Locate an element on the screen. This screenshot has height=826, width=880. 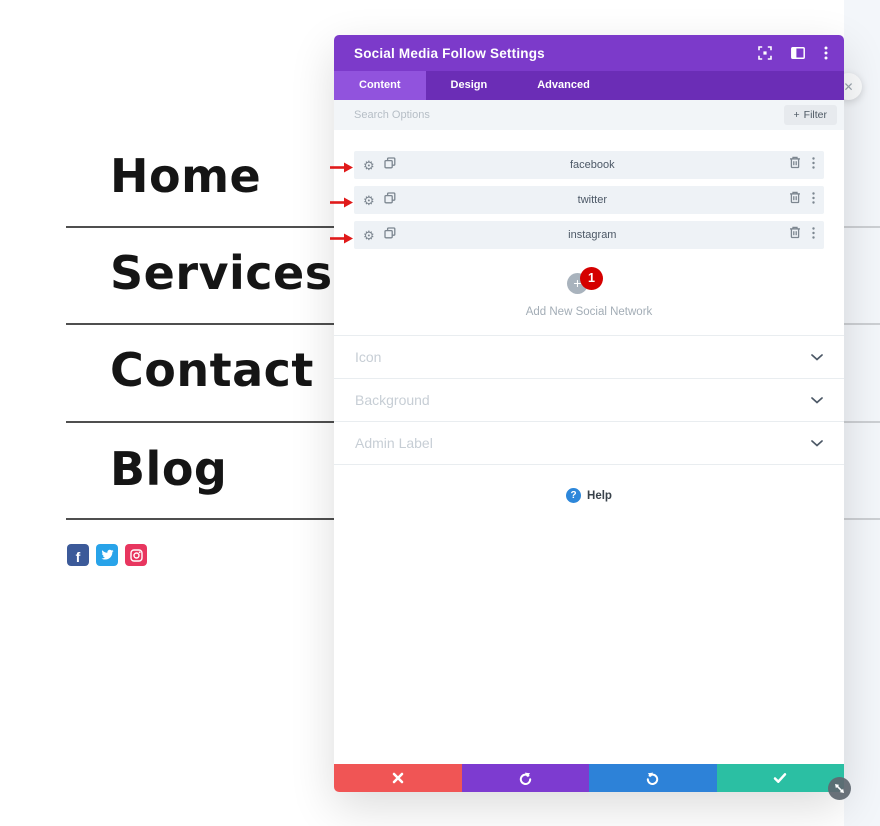
redo-button is located at coordinates (653, 778).